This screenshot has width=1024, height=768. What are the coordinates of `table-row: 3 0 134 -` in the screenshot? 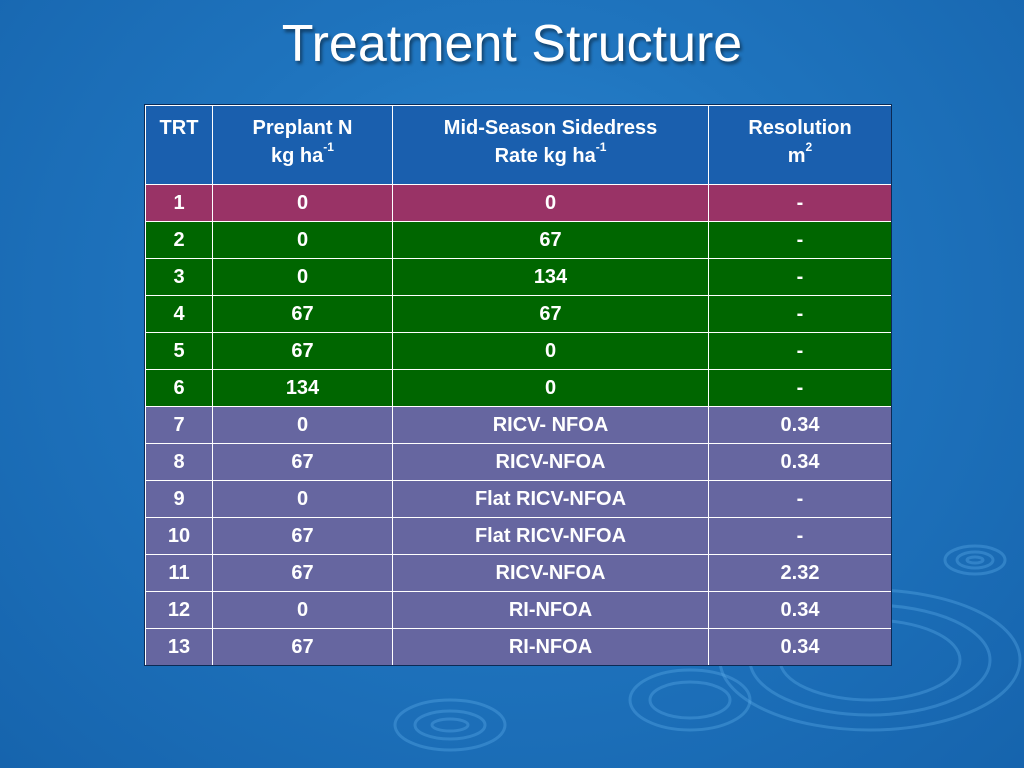 It's located at (518, 277).